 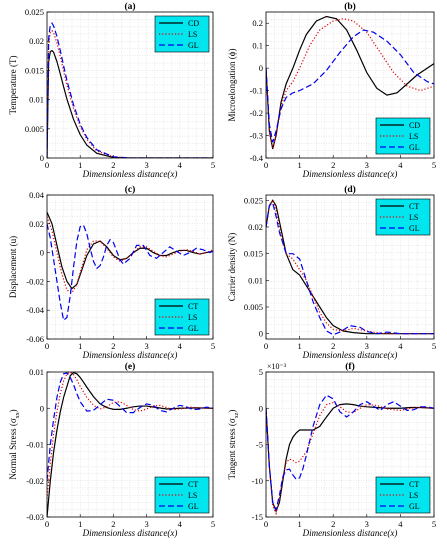 I want to click on y-tick-label: 0.1, so click(x=257, y=46).